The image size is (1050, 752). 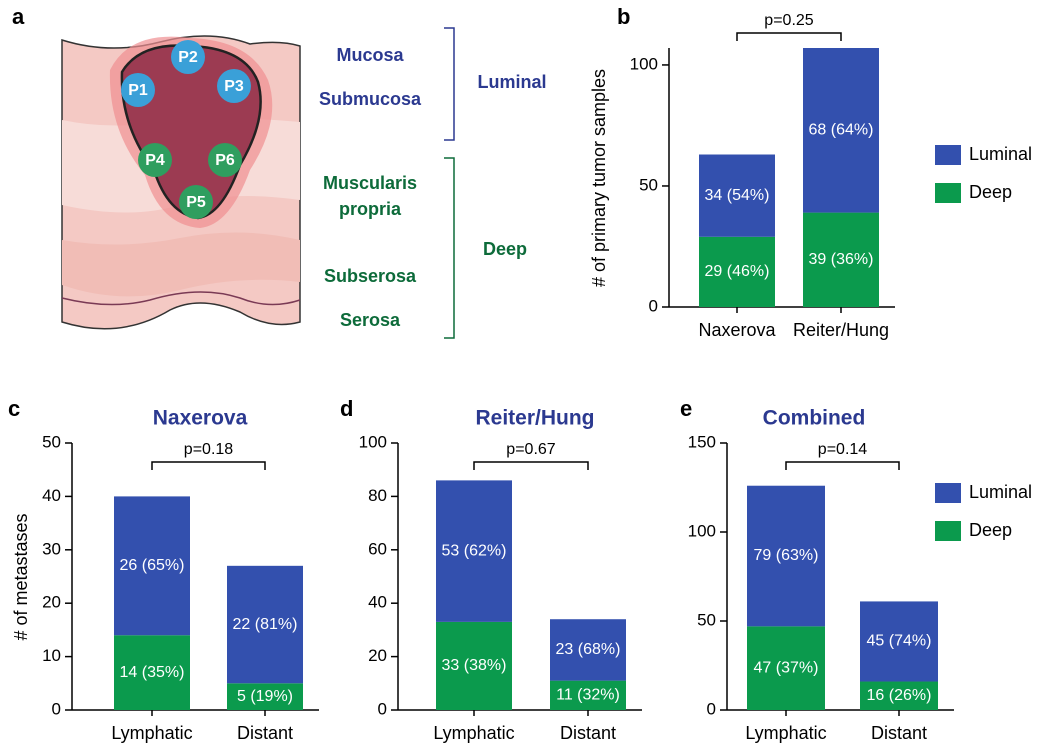 I want to click on chart-title: Reiter/Hung, so click(x=534, y=418).